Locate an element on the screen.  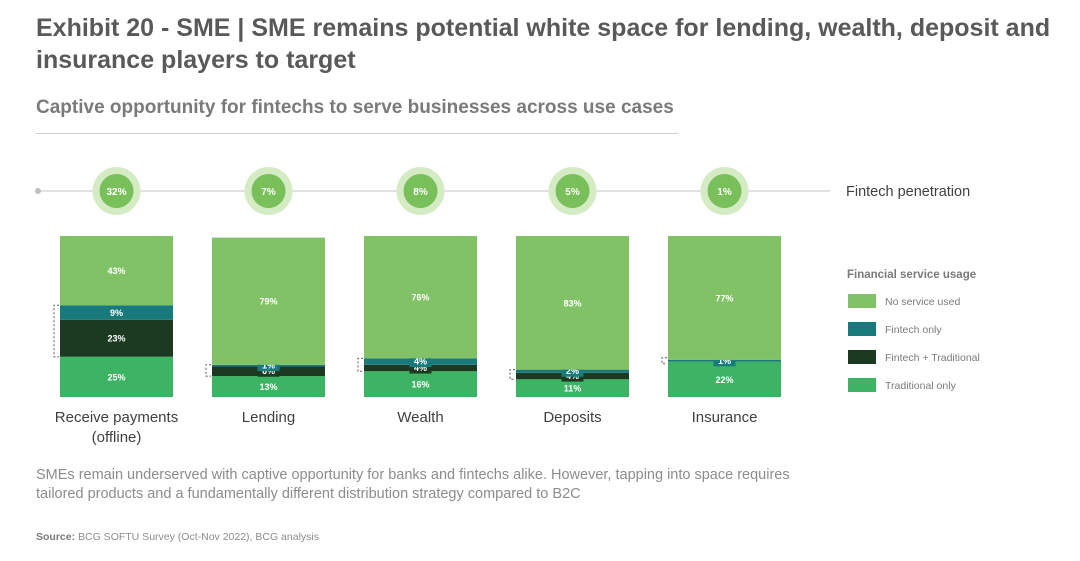
bar-value-label: 25% is located at coordinates (116, 377).